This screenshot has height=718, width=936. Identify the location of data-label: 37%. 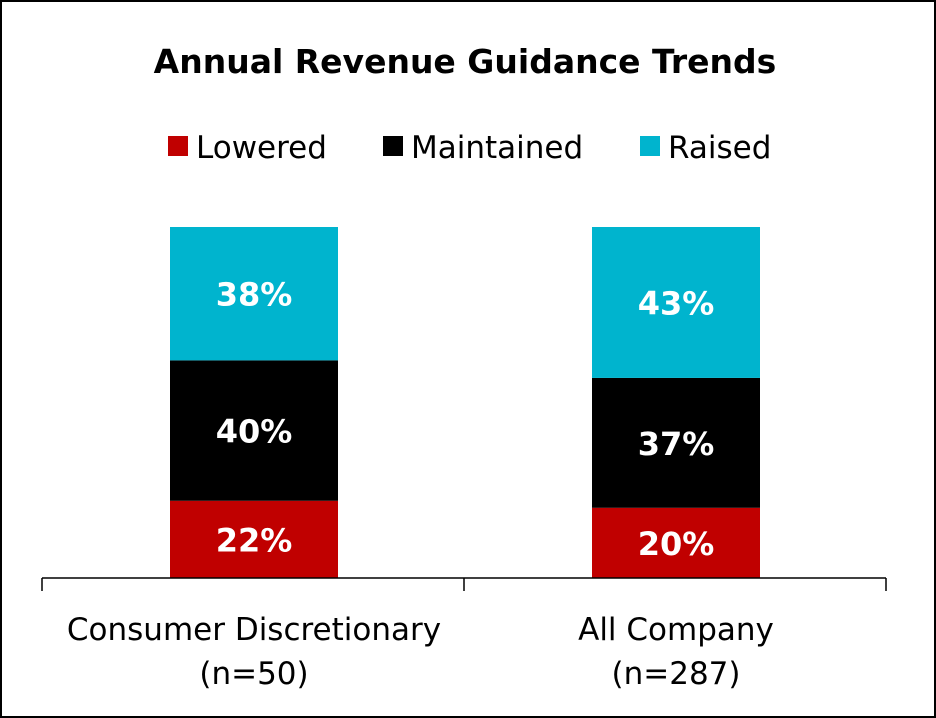
(676, 444).